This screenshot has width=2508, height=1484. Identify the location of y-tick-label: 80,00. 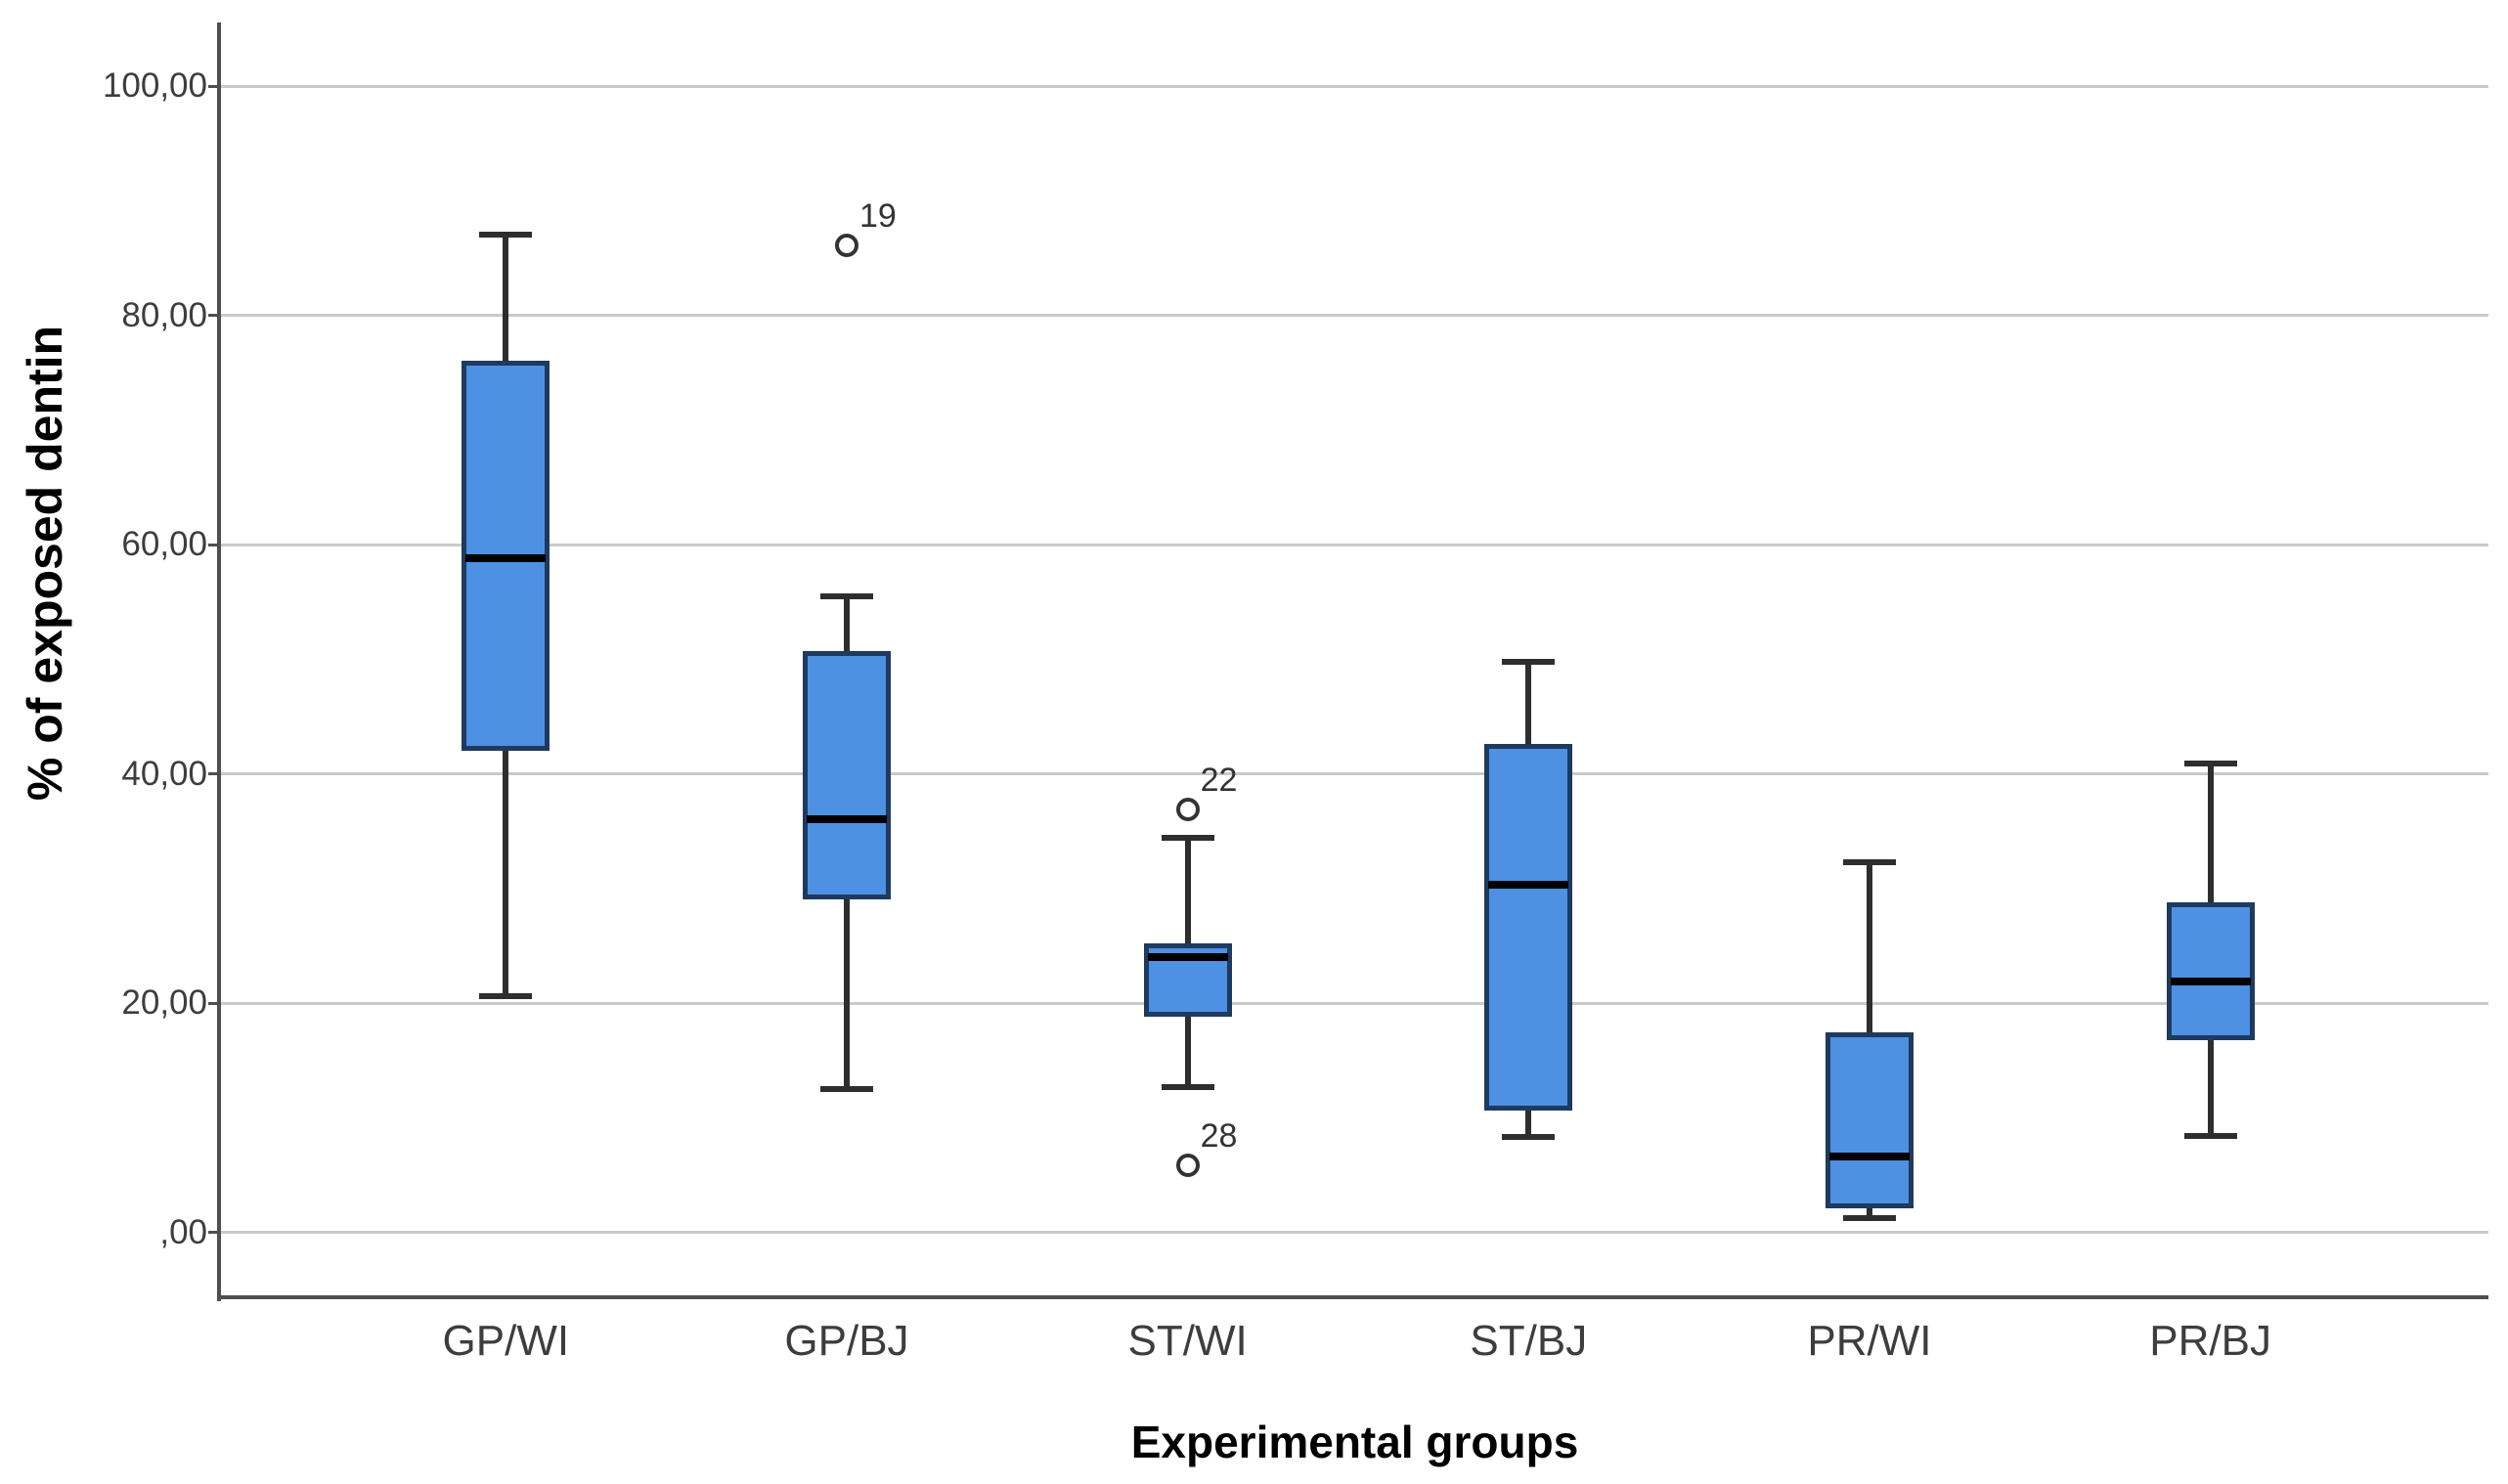
(164, 314).